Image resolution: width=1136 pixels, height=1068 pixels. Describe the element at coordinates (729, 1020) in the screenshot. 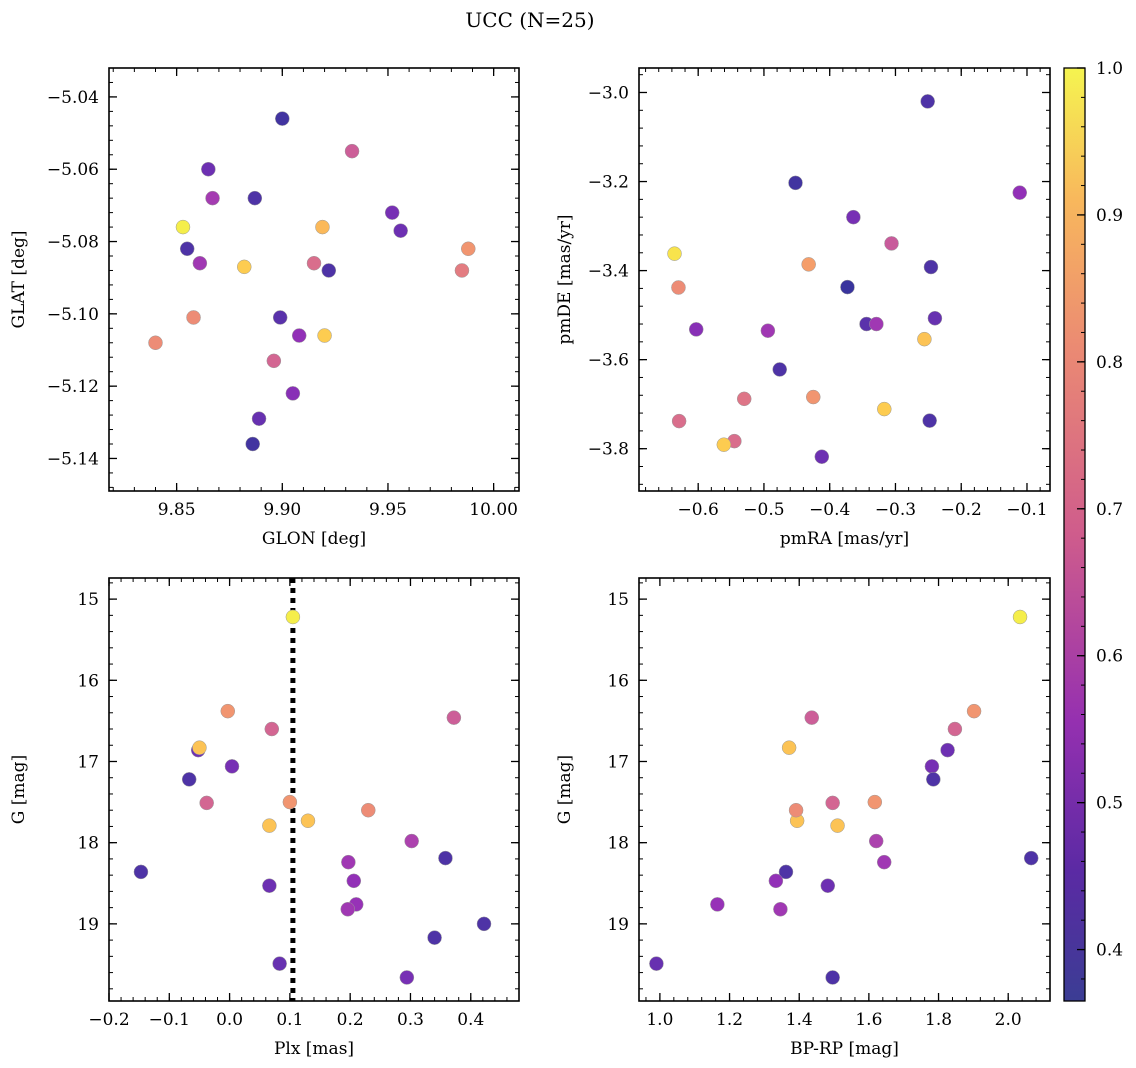

I see `x-tick-label: 1.2` at that location.